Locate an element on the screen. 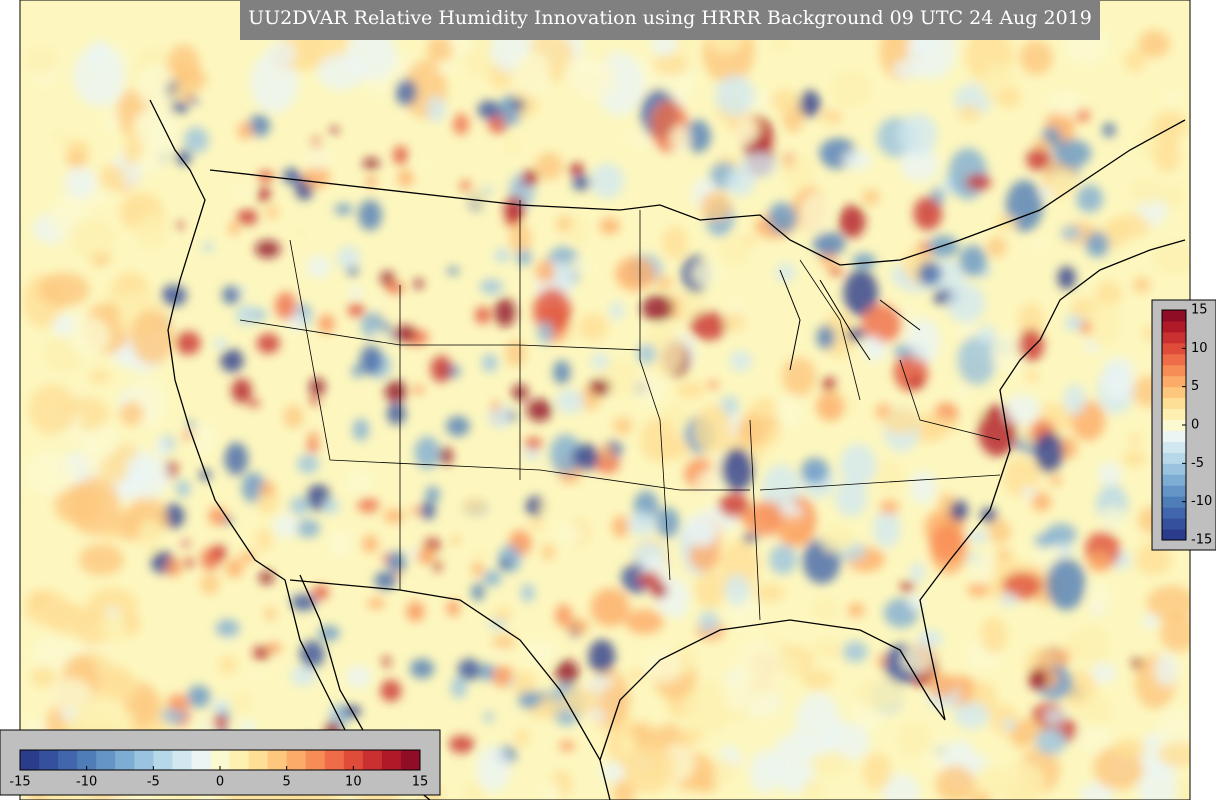  colorbar-tick-label: -10 is located at coordinates (1201, 501).